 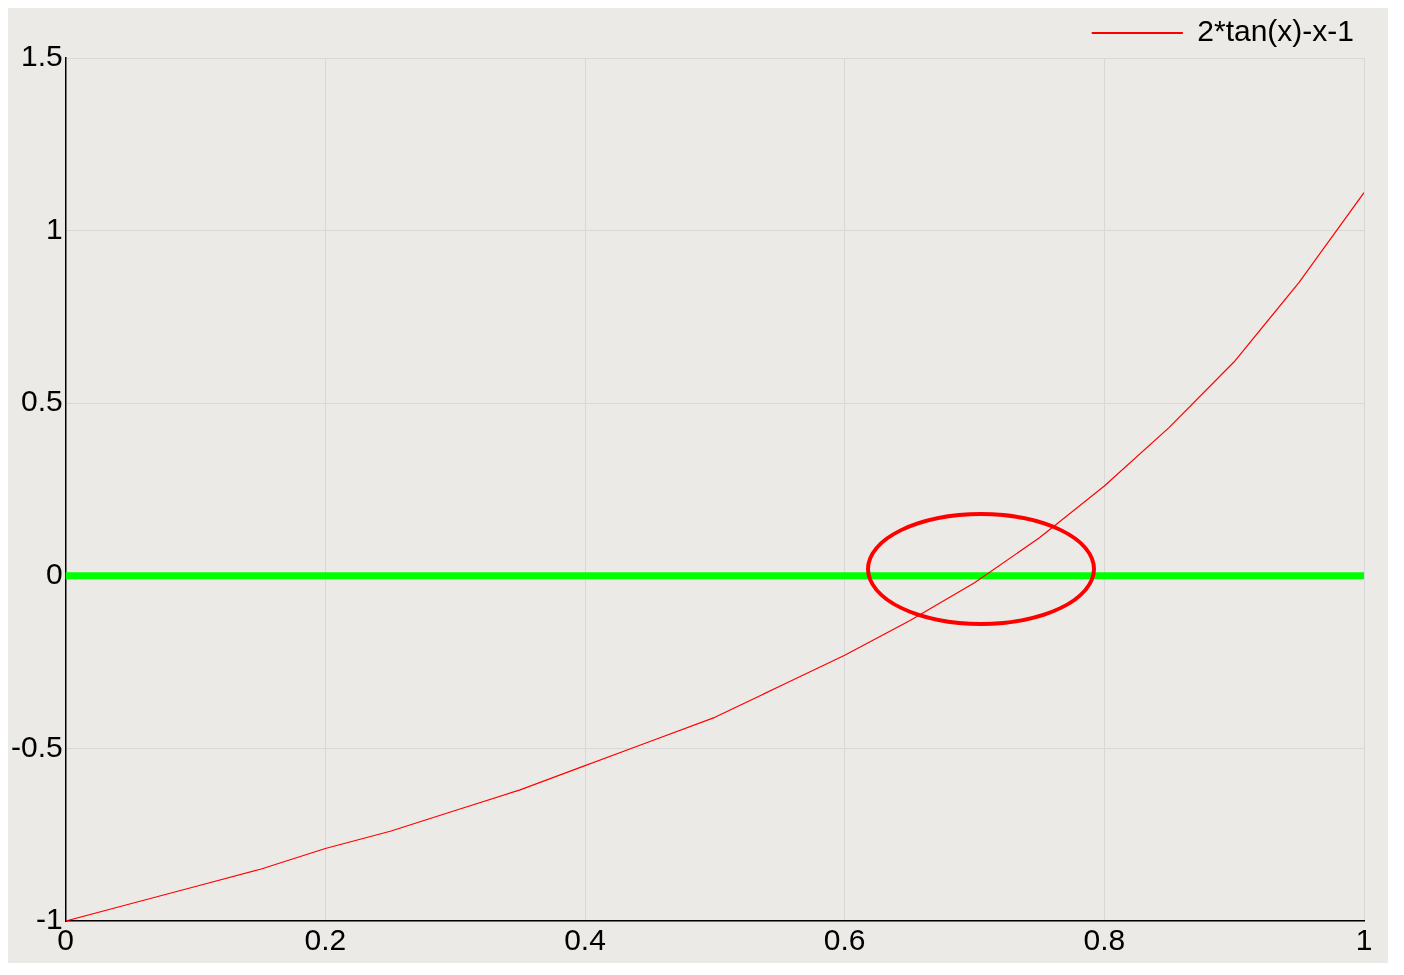 I want to click on x-tick-label: 0.4, so click(x=585, y=940).